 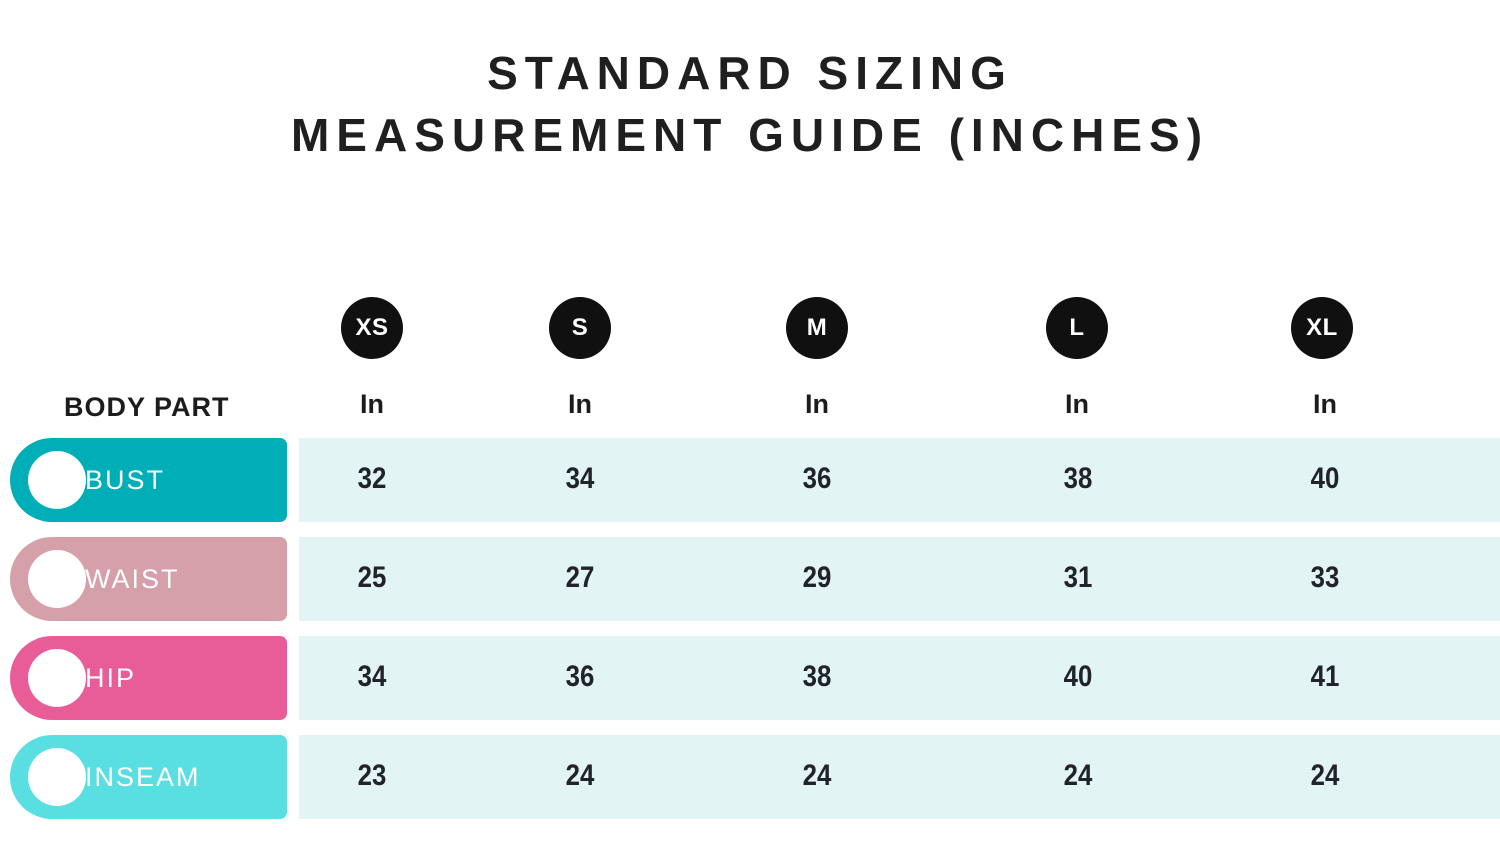 What do you see at coordinates (1325, 404) in the screenshot?
I see `unit-label-xl: In` at bounding box center [1325, 404].